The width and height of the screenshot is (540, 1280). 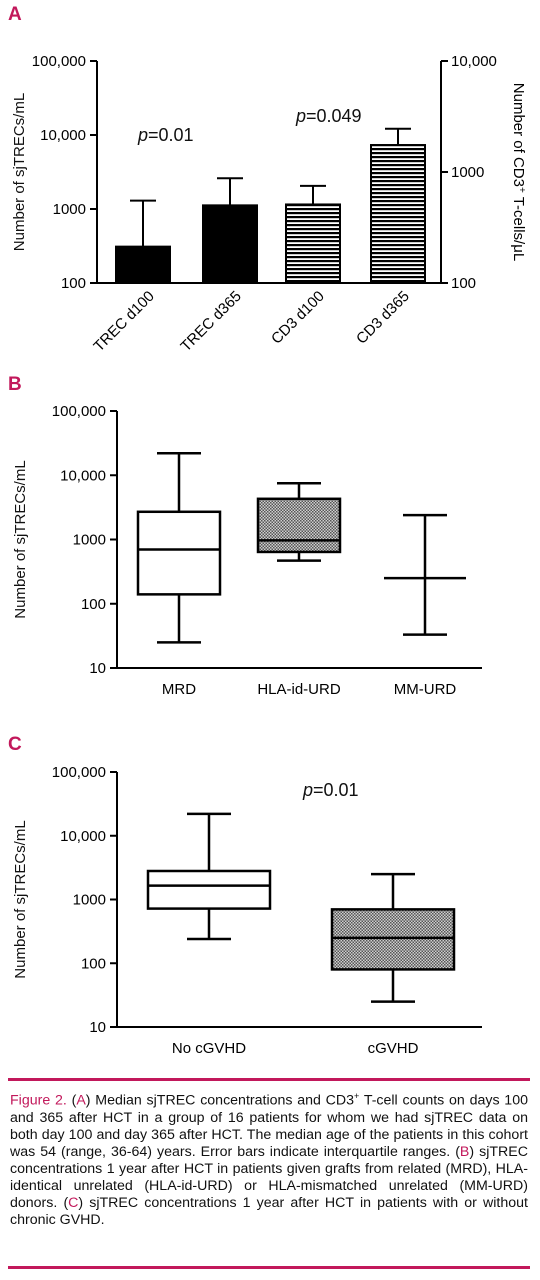 What do you see at coordinates (15, 14) in the screenshot?
I see `panel-letter-a: A` at bounding box center [15, 14].